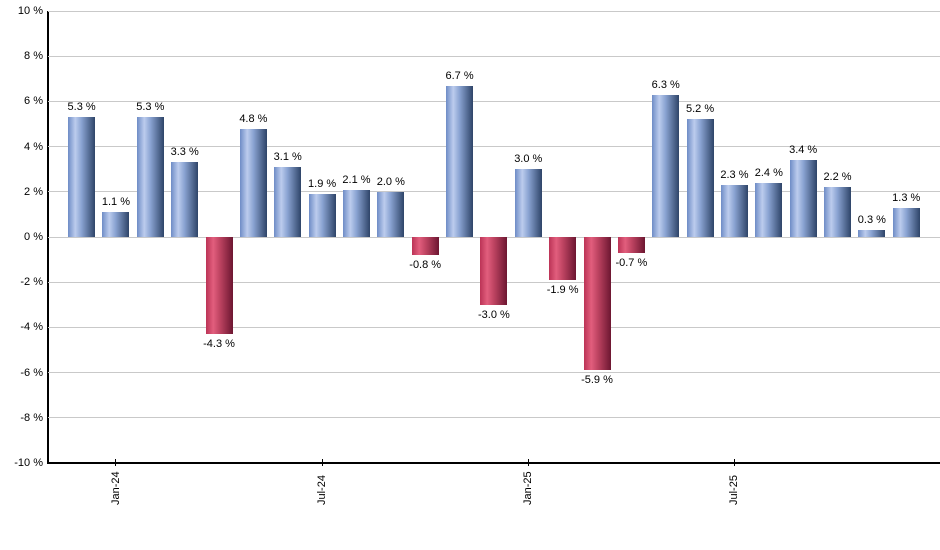 The width and height of the screenshot is (940, 550). I want to click on bar-value-label: 2.3 %, so click(734, 175).